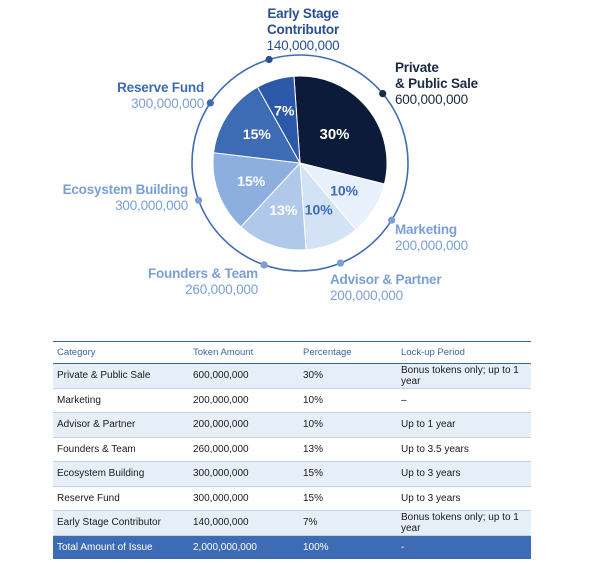 The image size is (592, 563). I want to click on cell-percentage: 30%, so click(348, 376).